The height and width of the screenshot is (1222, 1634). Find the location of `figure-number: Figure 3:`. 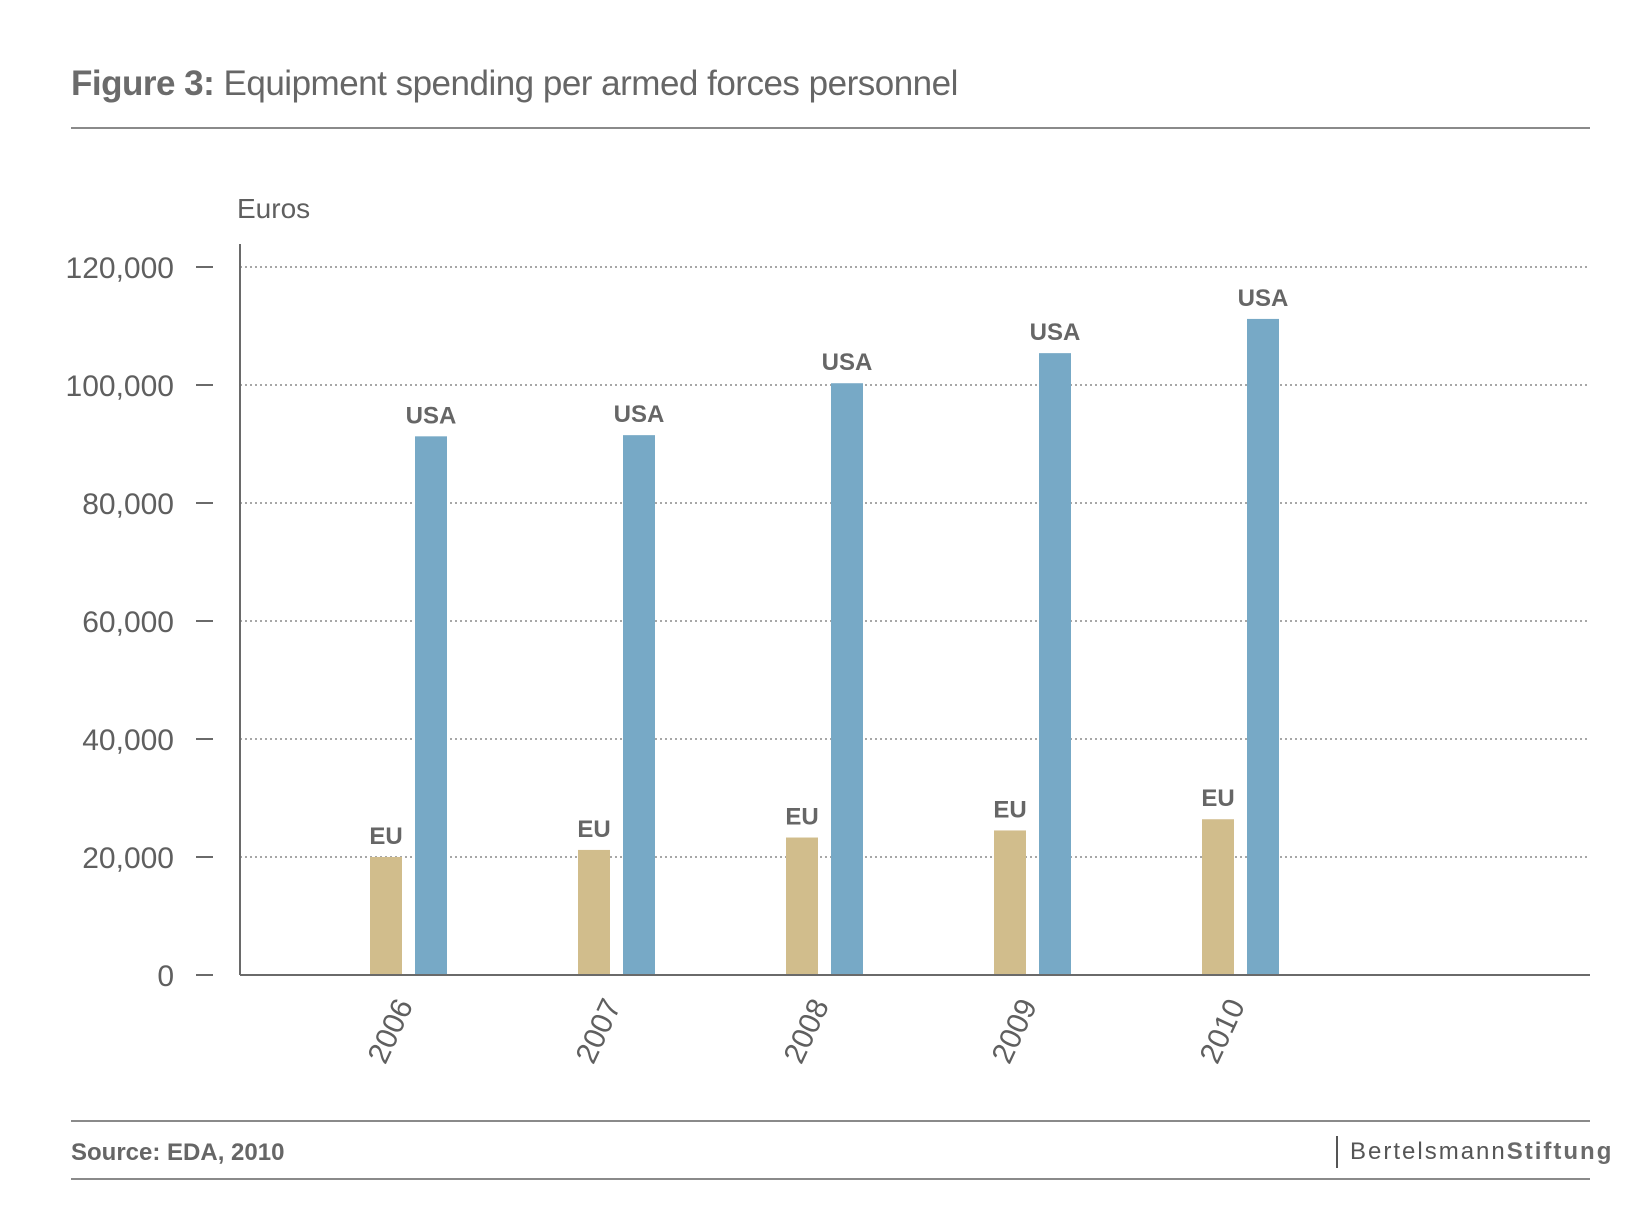

figure-number: Figure 3: is located at coordinates (143, 83).